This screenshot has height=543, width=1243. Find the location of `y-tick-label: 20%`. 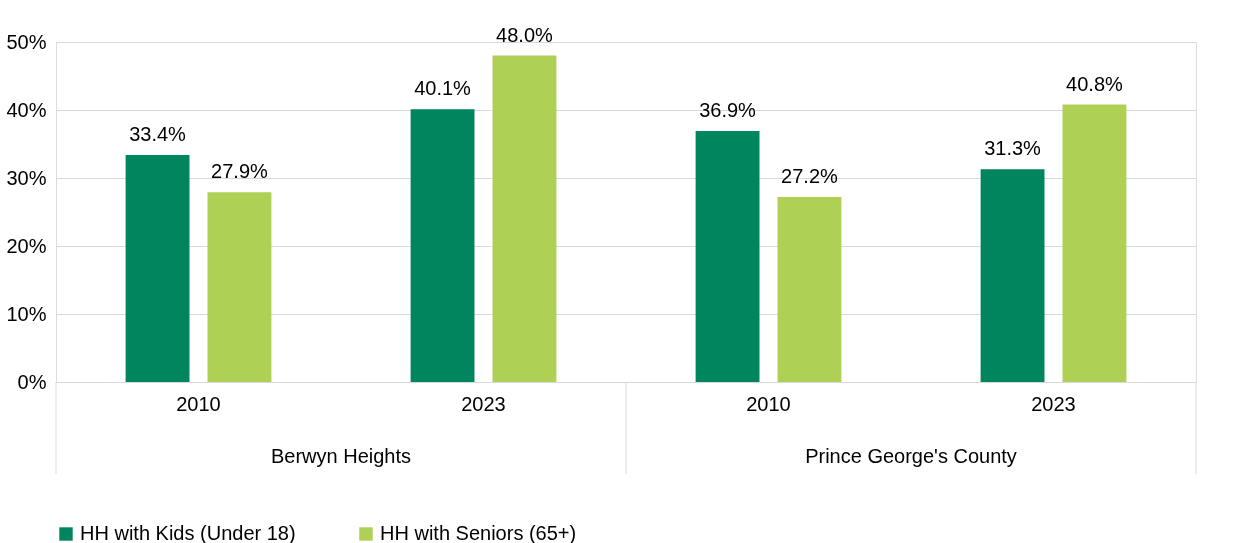

y-tick-label: 20% is located at coordinates (26, 245).